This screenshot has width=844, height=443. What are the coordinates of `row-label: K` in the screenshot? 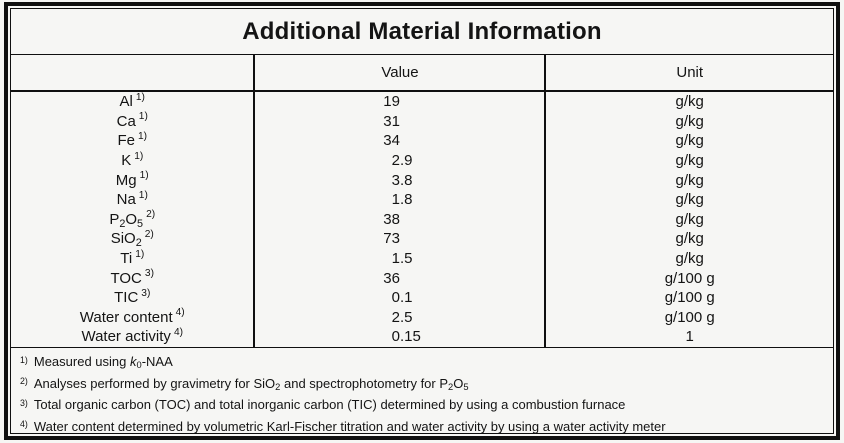 It's located at (126, 161).